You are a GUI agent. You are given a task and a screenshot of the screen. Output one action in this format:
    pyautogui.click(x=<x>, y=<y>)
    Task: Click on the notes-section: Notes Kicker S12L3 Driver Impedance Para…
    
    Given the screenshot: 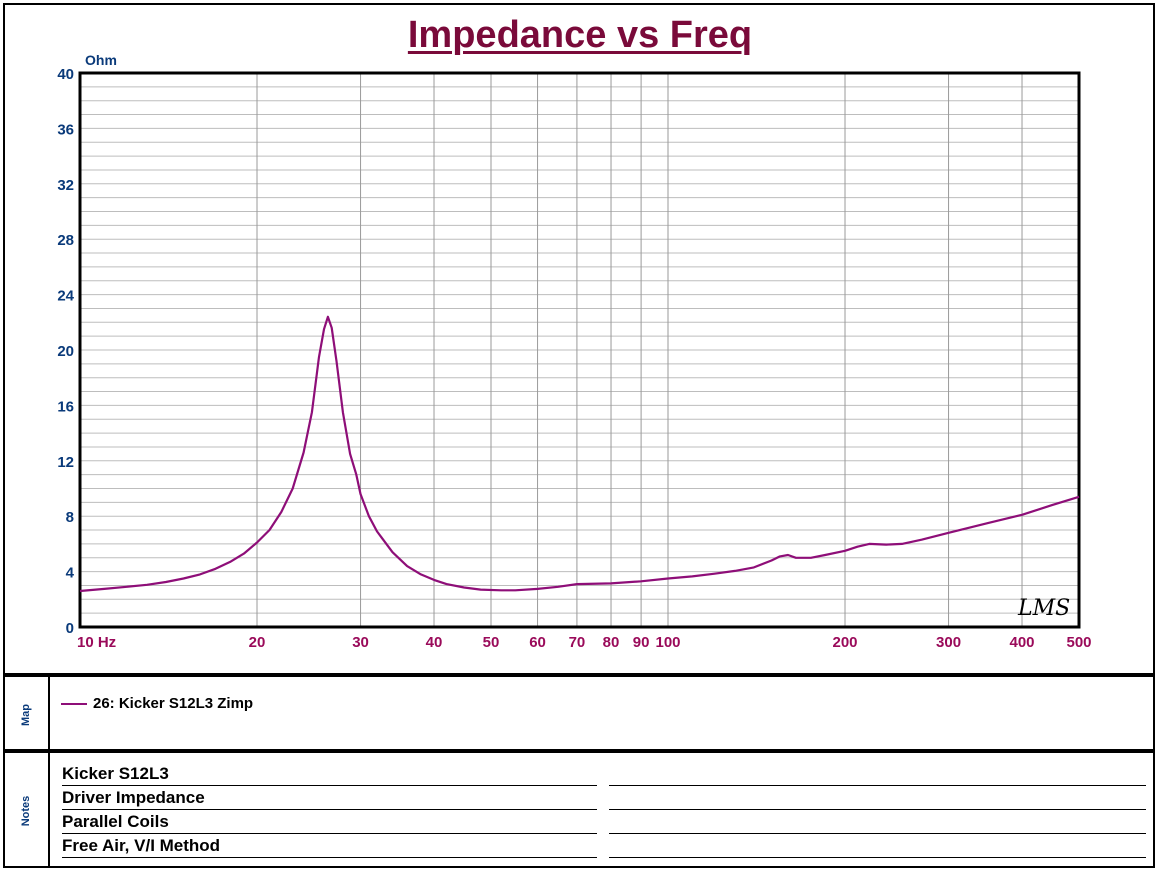 What is the action you would take?
    pyautogui.click(x=579, y=808)
    